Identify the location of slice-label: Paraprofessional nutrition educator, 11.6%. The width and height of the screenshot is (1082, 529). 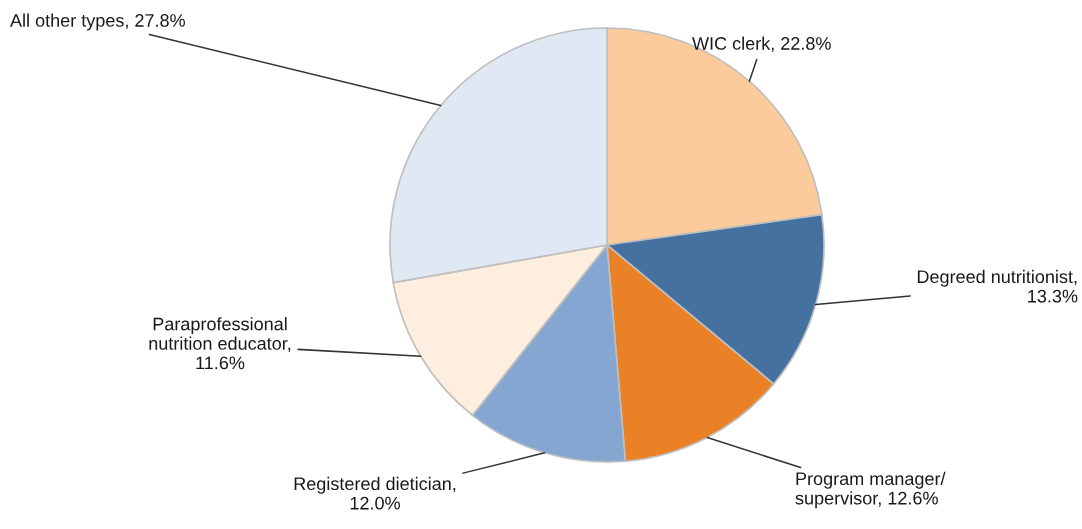
(220, 343).